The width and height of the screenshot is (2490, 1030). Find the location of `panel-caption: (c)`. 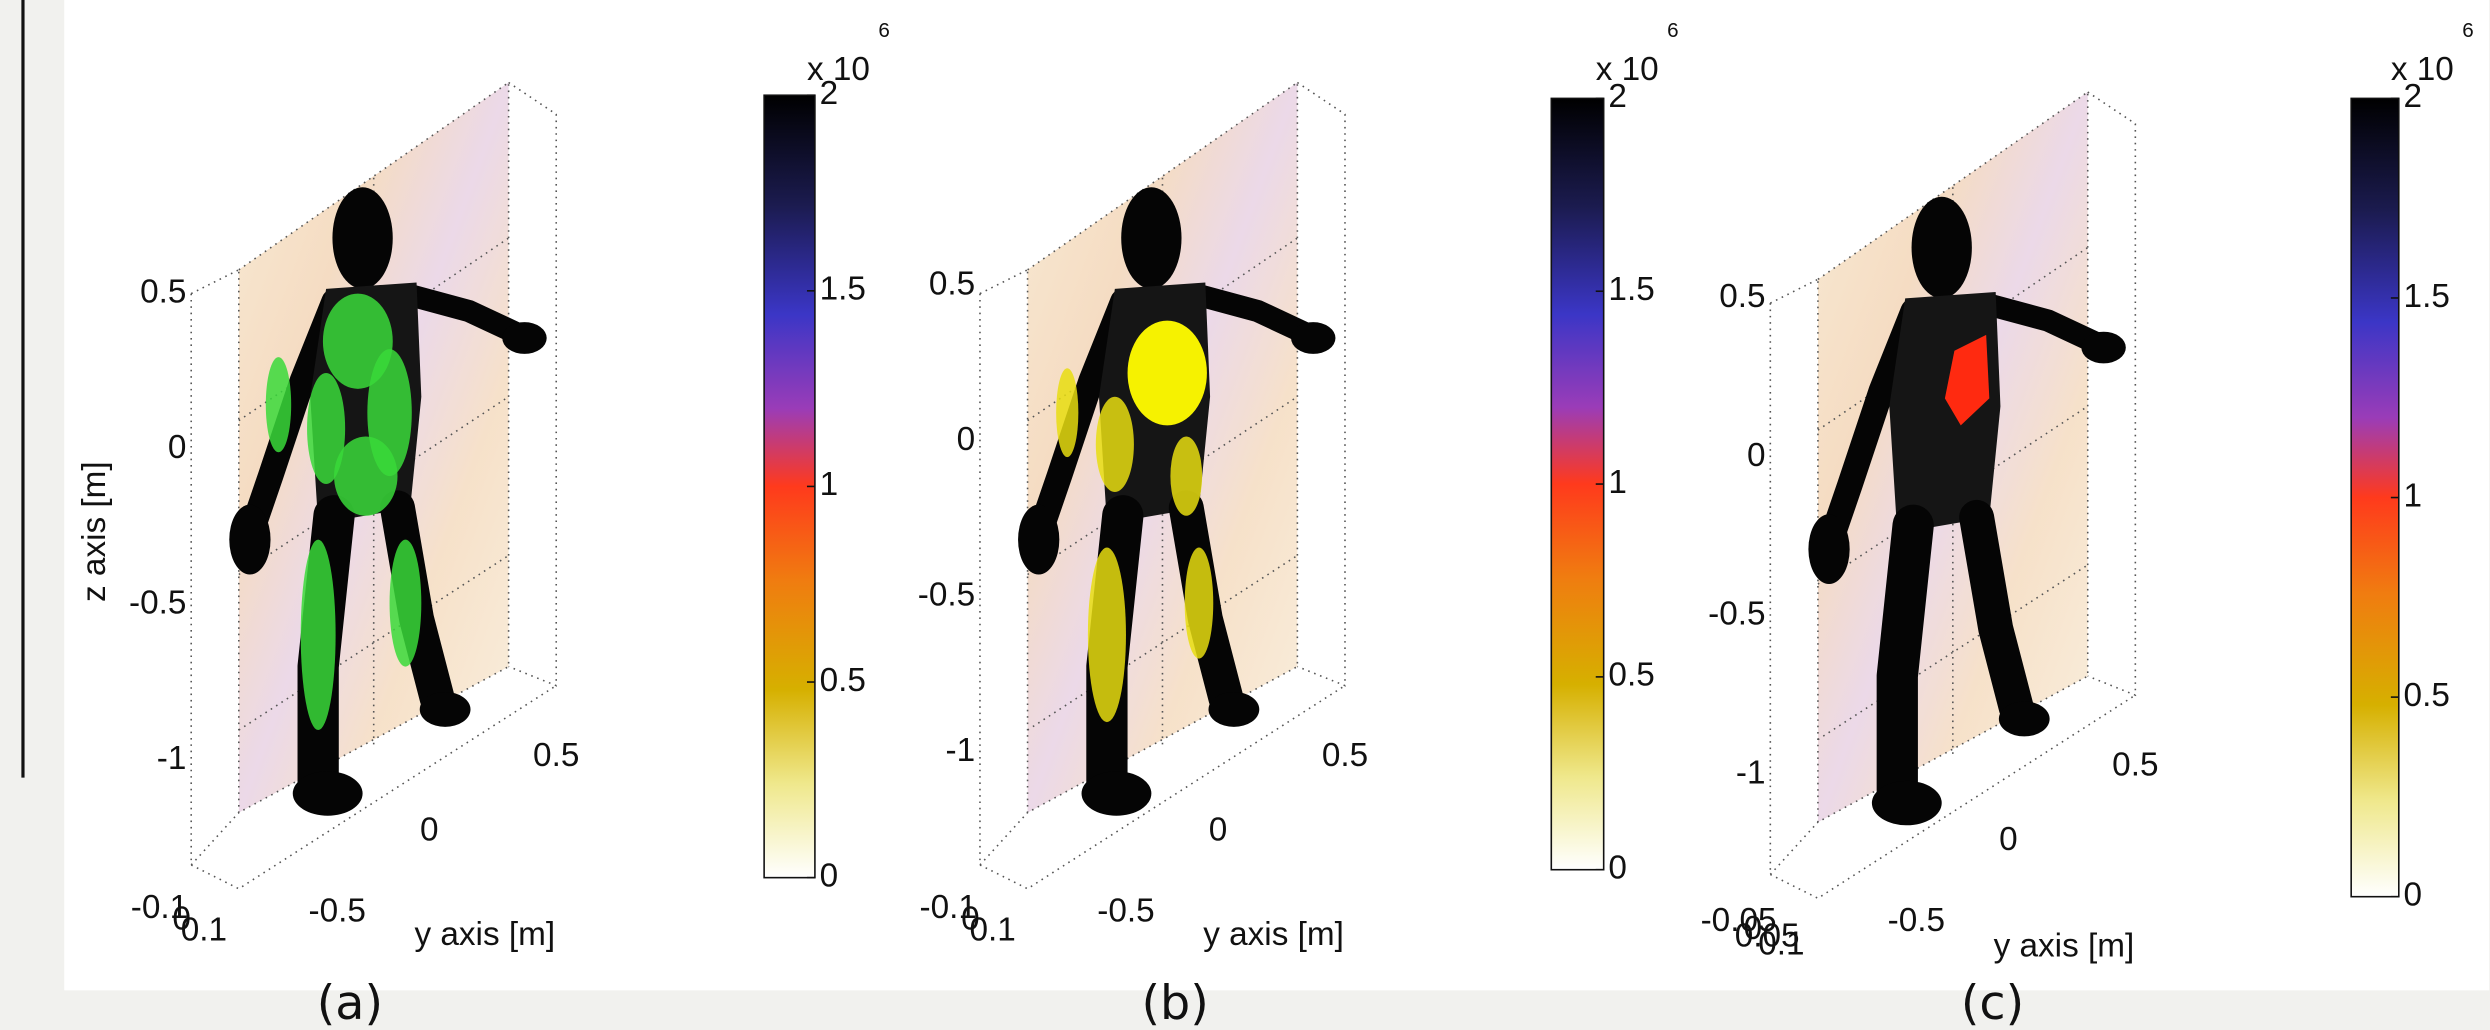

panel-caption: (c) is located at coordinates (1992, 1003).